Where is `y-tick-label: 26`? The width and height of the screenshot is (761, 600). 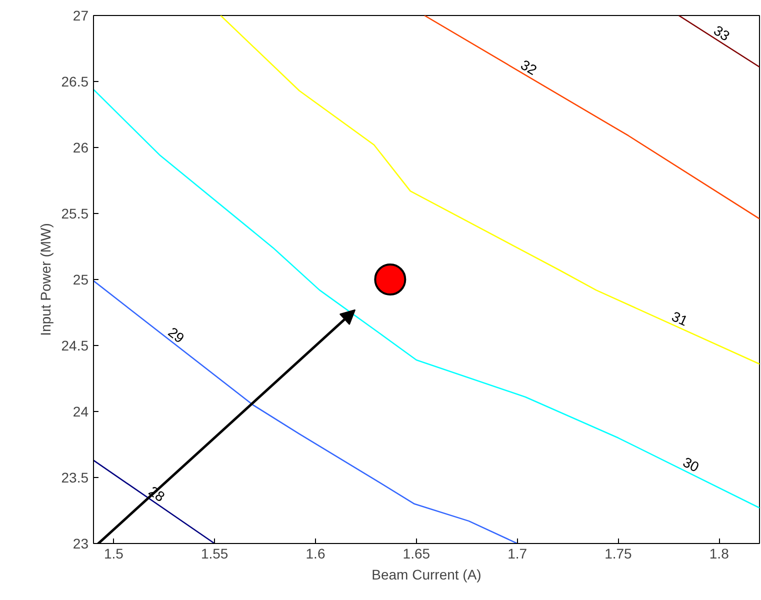
y-tick-label: 26 is located at coordinates (80, 148).